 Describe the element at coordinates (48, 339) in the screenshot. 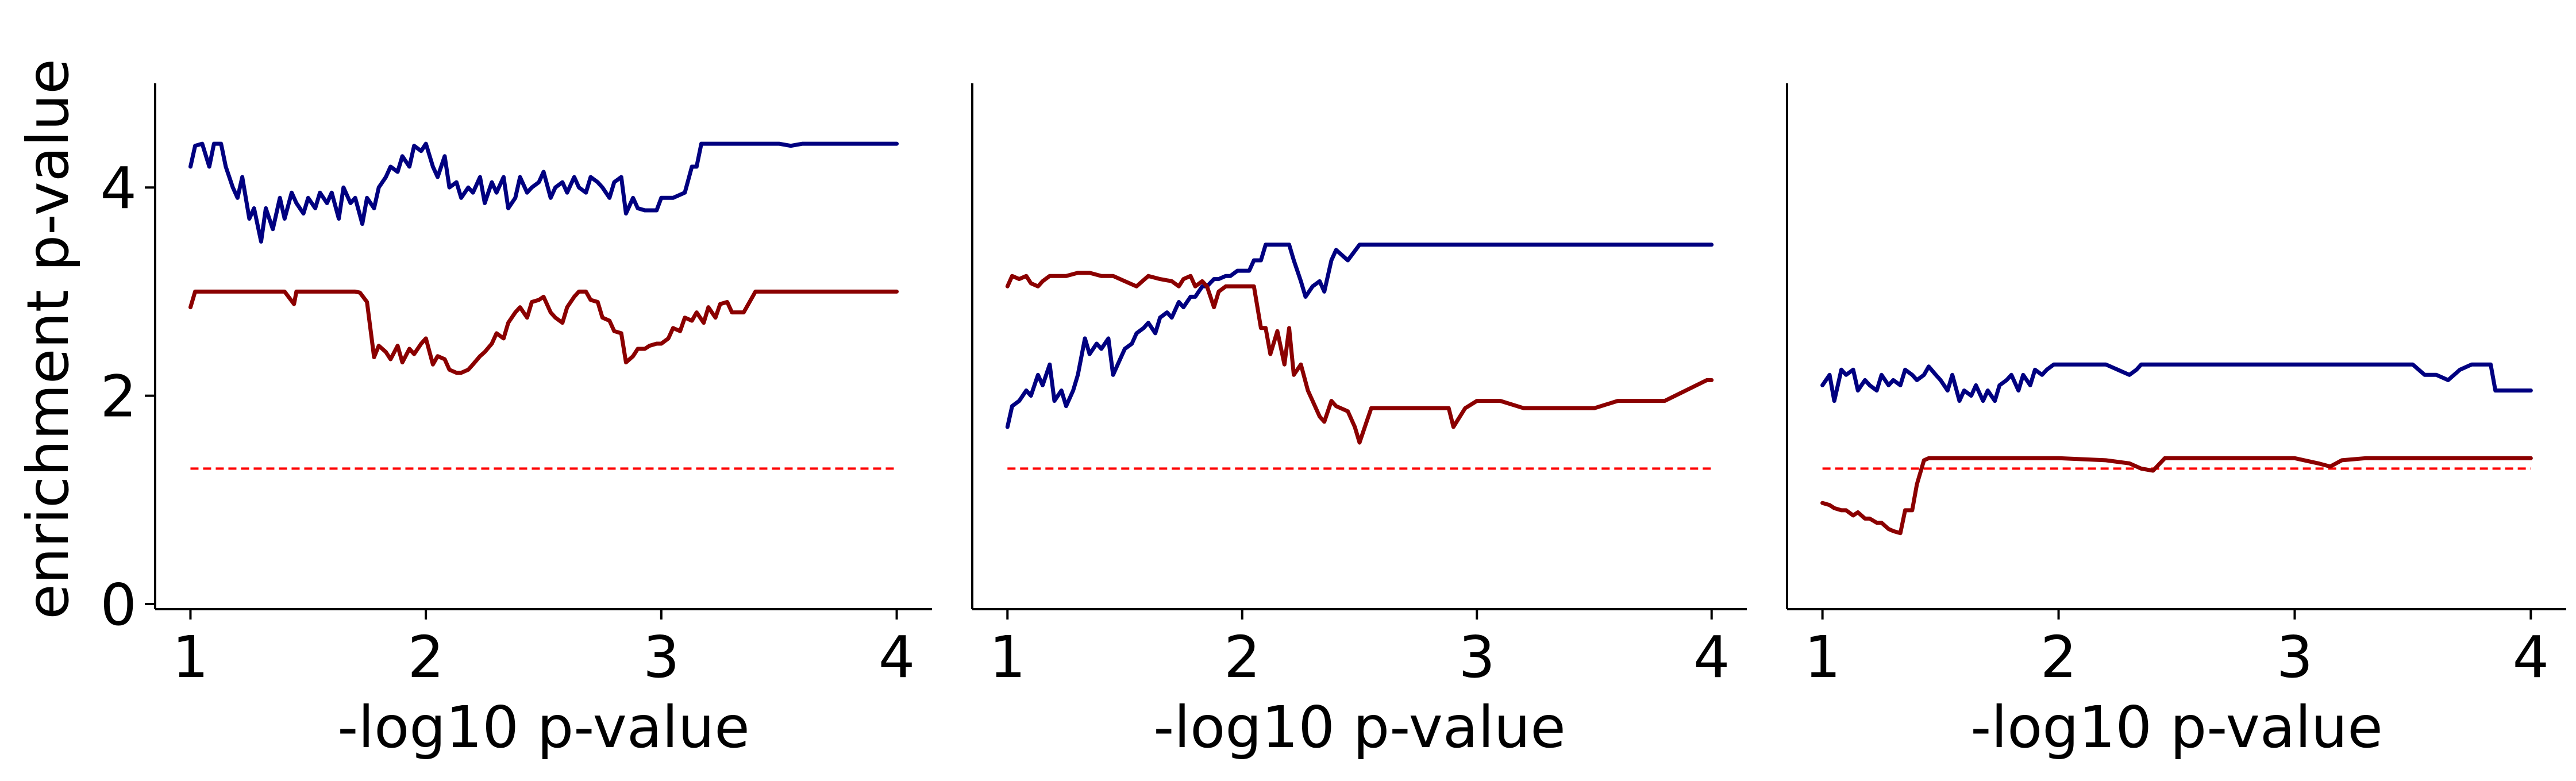

I see `y-axis-label: enrichment p-value` at that location.